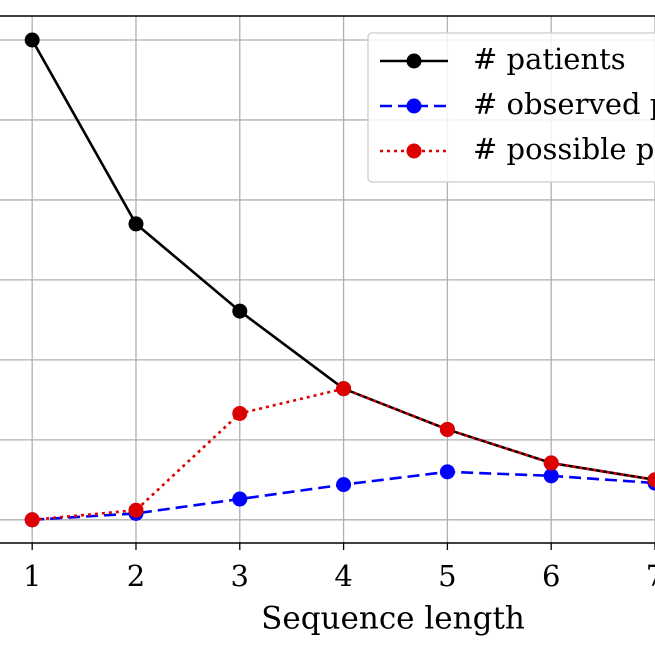 Image resolution: width=655 pixels, height=655 pixels. Describe the element at coordinates (650, 576) in the screenshot. I see `x-tick-label: 7` at that location.